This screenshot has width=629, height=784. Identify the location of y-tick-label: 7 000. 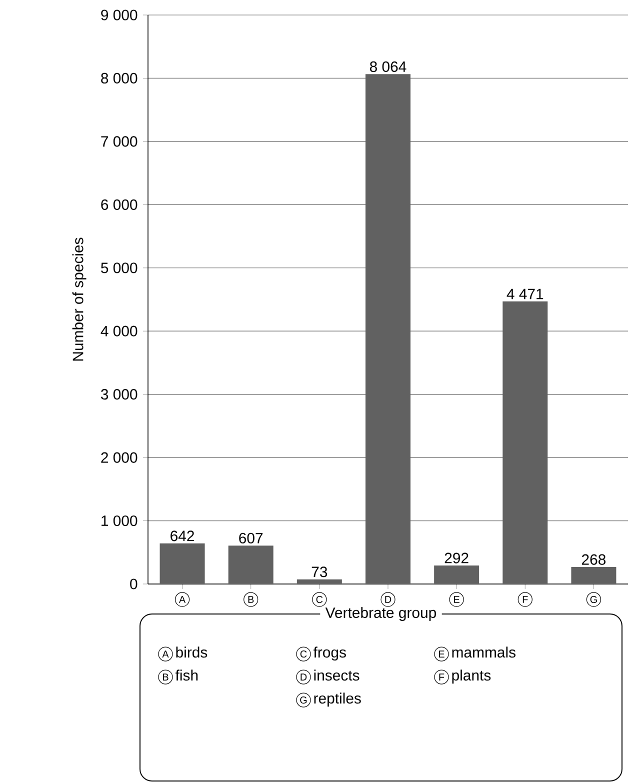
(119, 141).